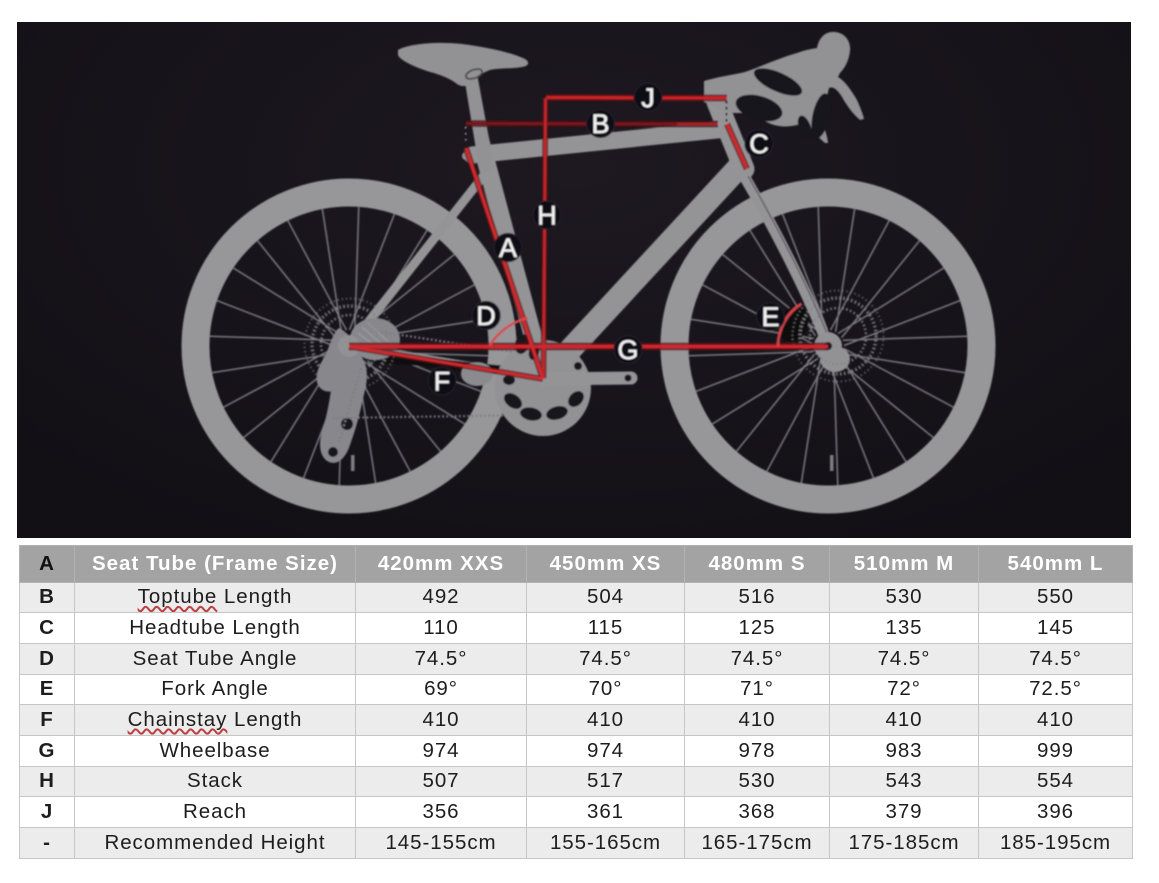 Image resolution: width=1159 pixels, height=883 pixels. I want to click on svg-text: A, so click(508, 248).